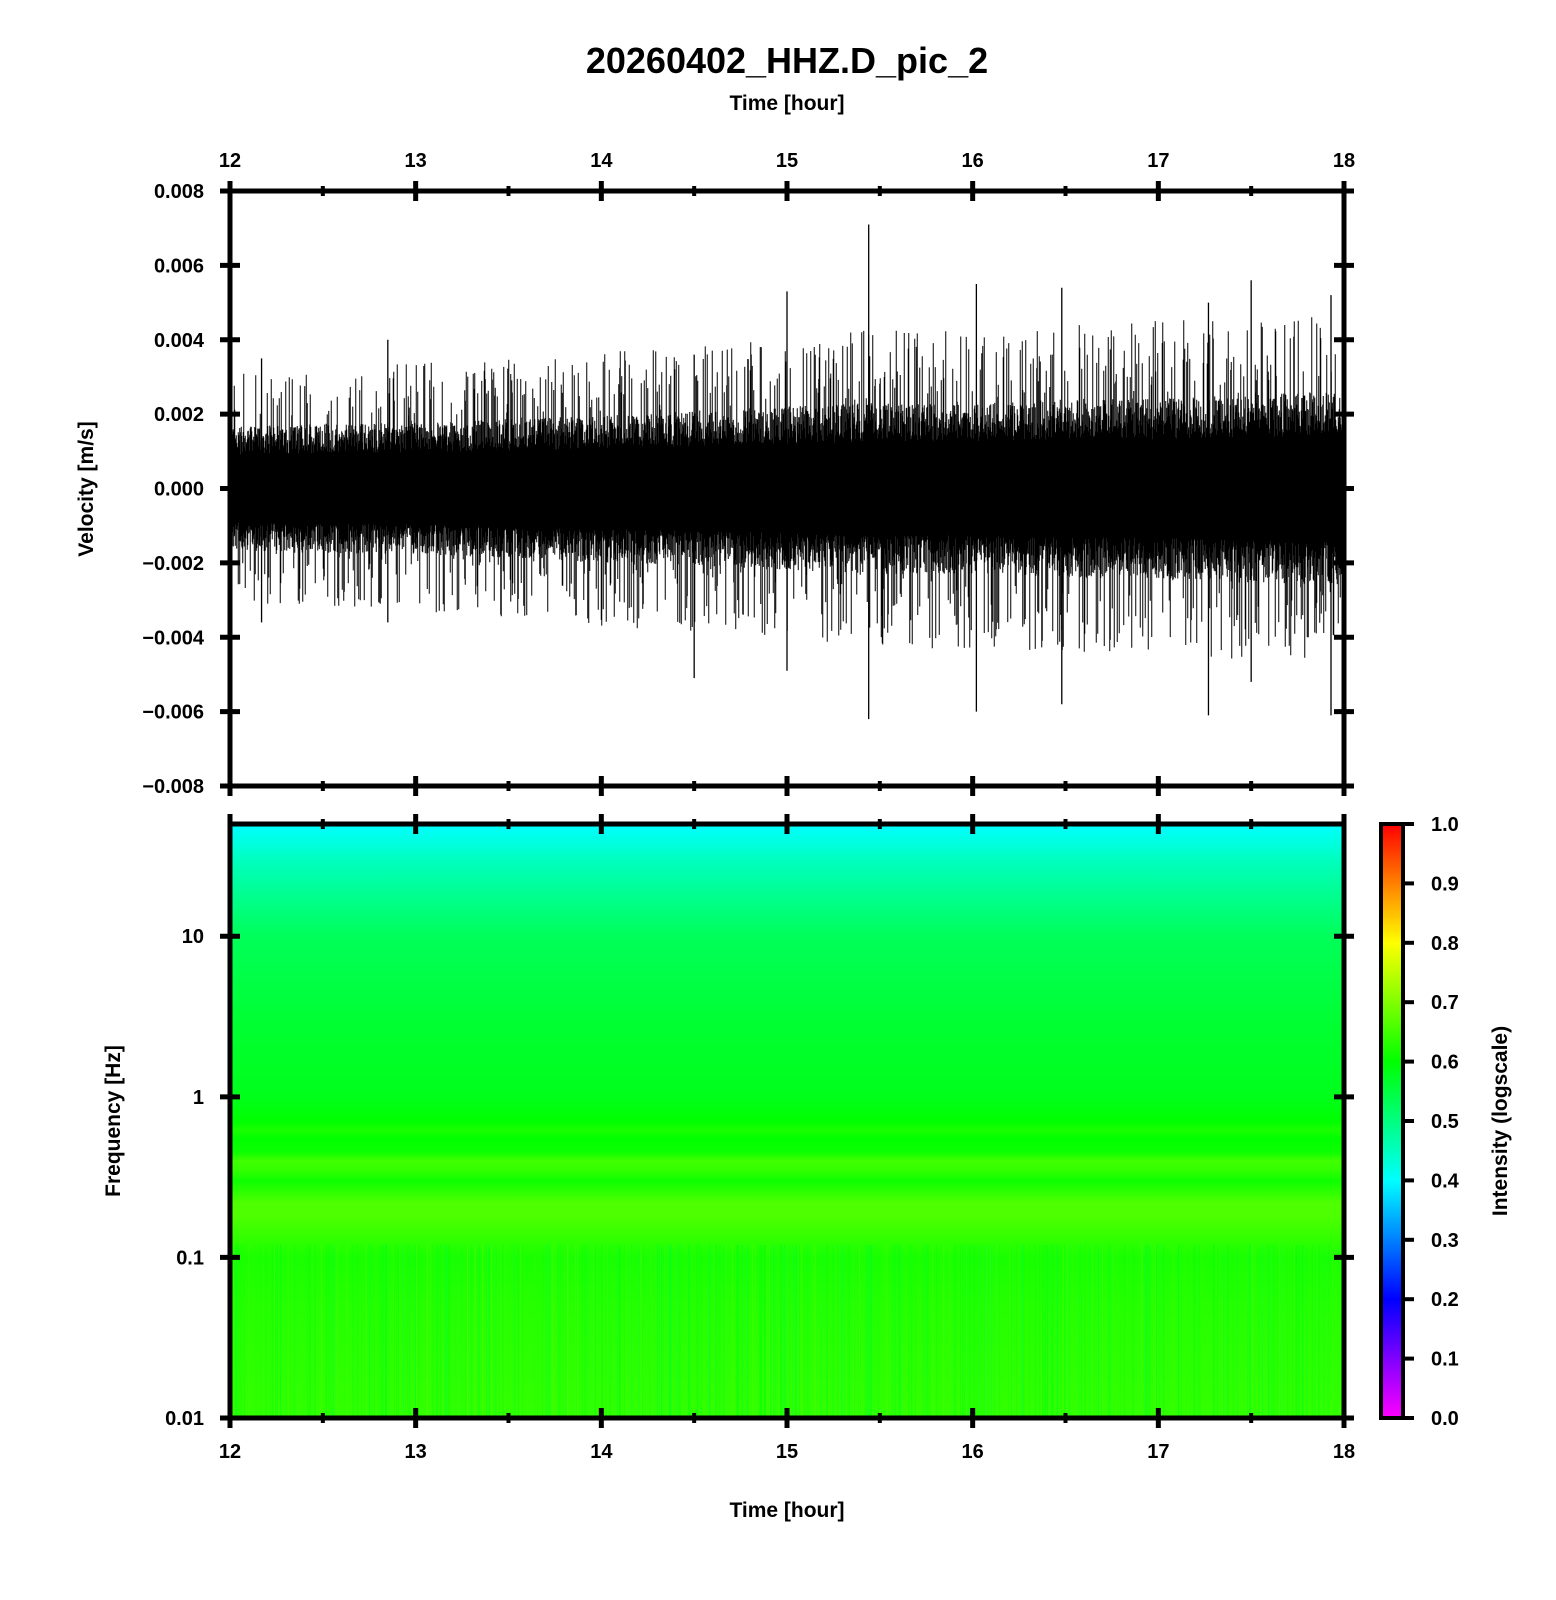  I want to click on spectrogram-x-tick-label: 15, so click(787, 1452).